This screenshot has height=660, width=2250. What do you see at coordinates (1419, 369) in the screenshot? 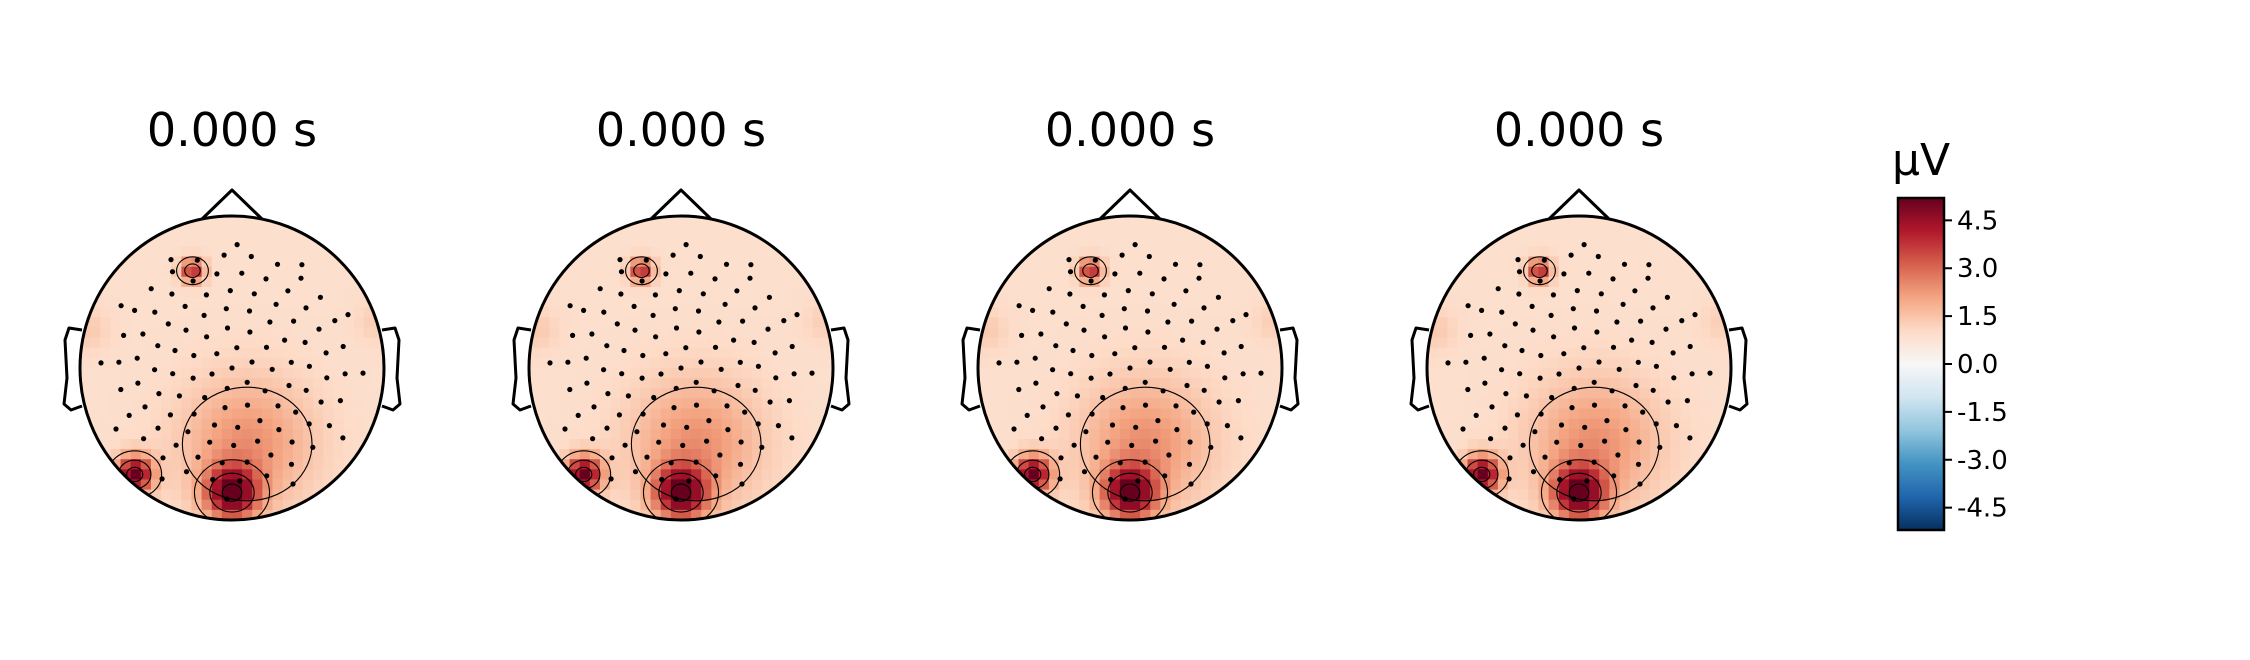
I see `ear-outline` at bounding box center [1419, 369].